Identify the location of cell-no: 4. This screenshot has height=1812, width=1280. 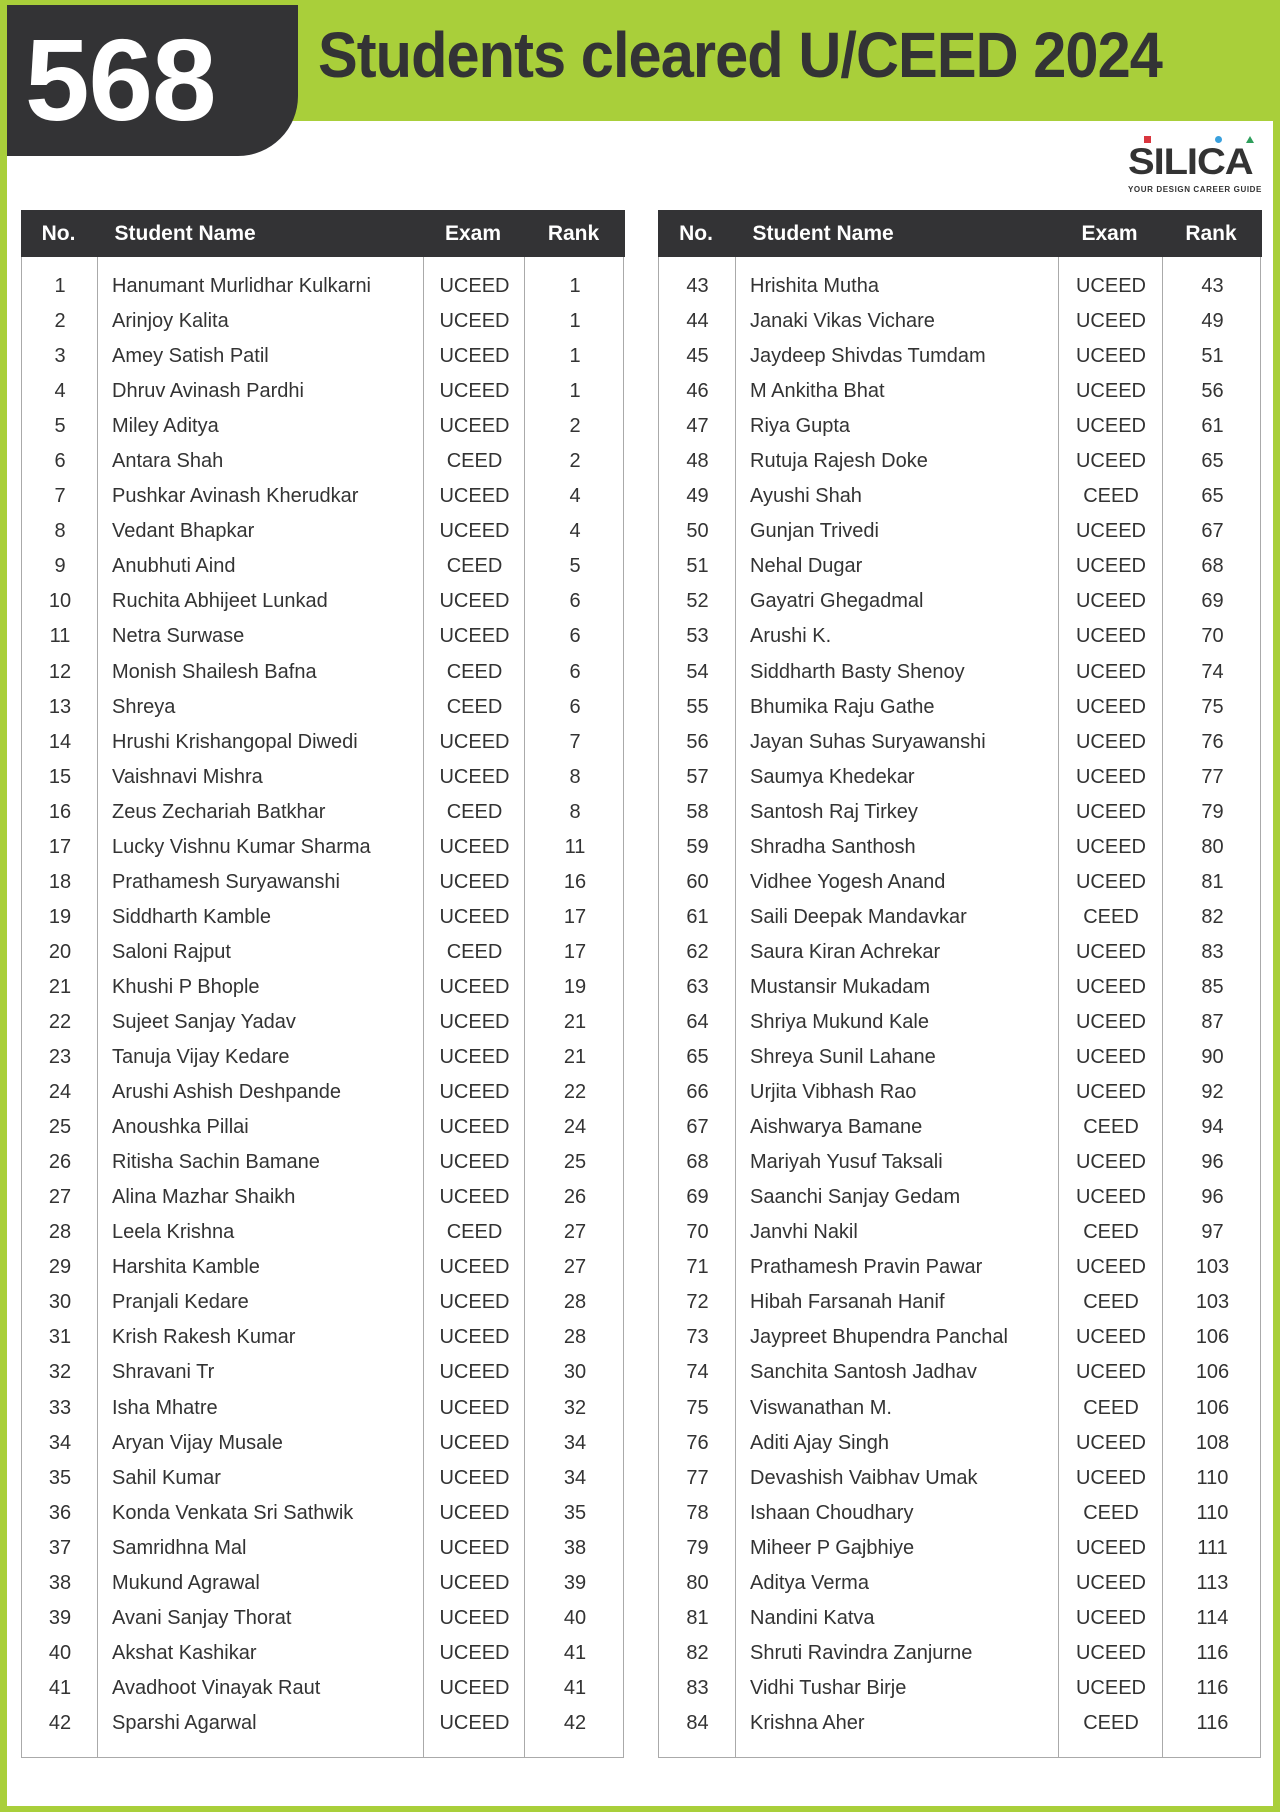
(60, 391).